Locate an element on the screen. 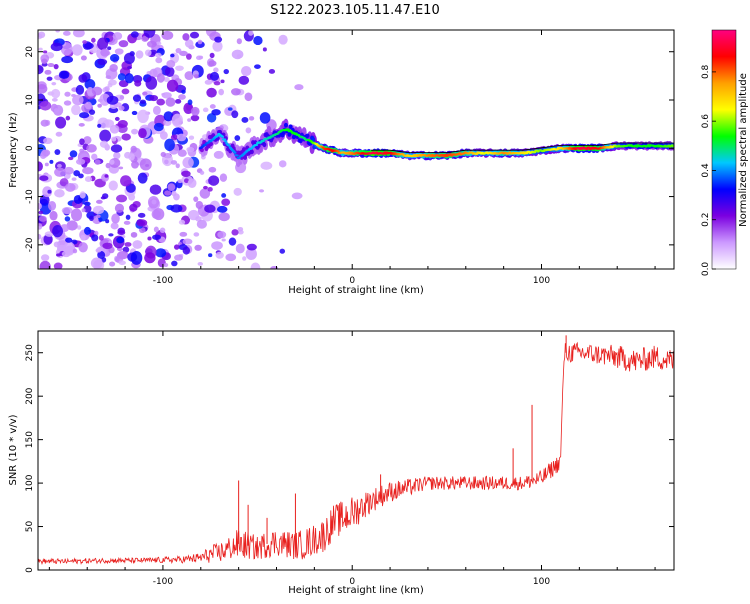 This screenshot has height=604, width=750. spectrogram-y-tick-label: 20 is located at coordinates (30, 52).